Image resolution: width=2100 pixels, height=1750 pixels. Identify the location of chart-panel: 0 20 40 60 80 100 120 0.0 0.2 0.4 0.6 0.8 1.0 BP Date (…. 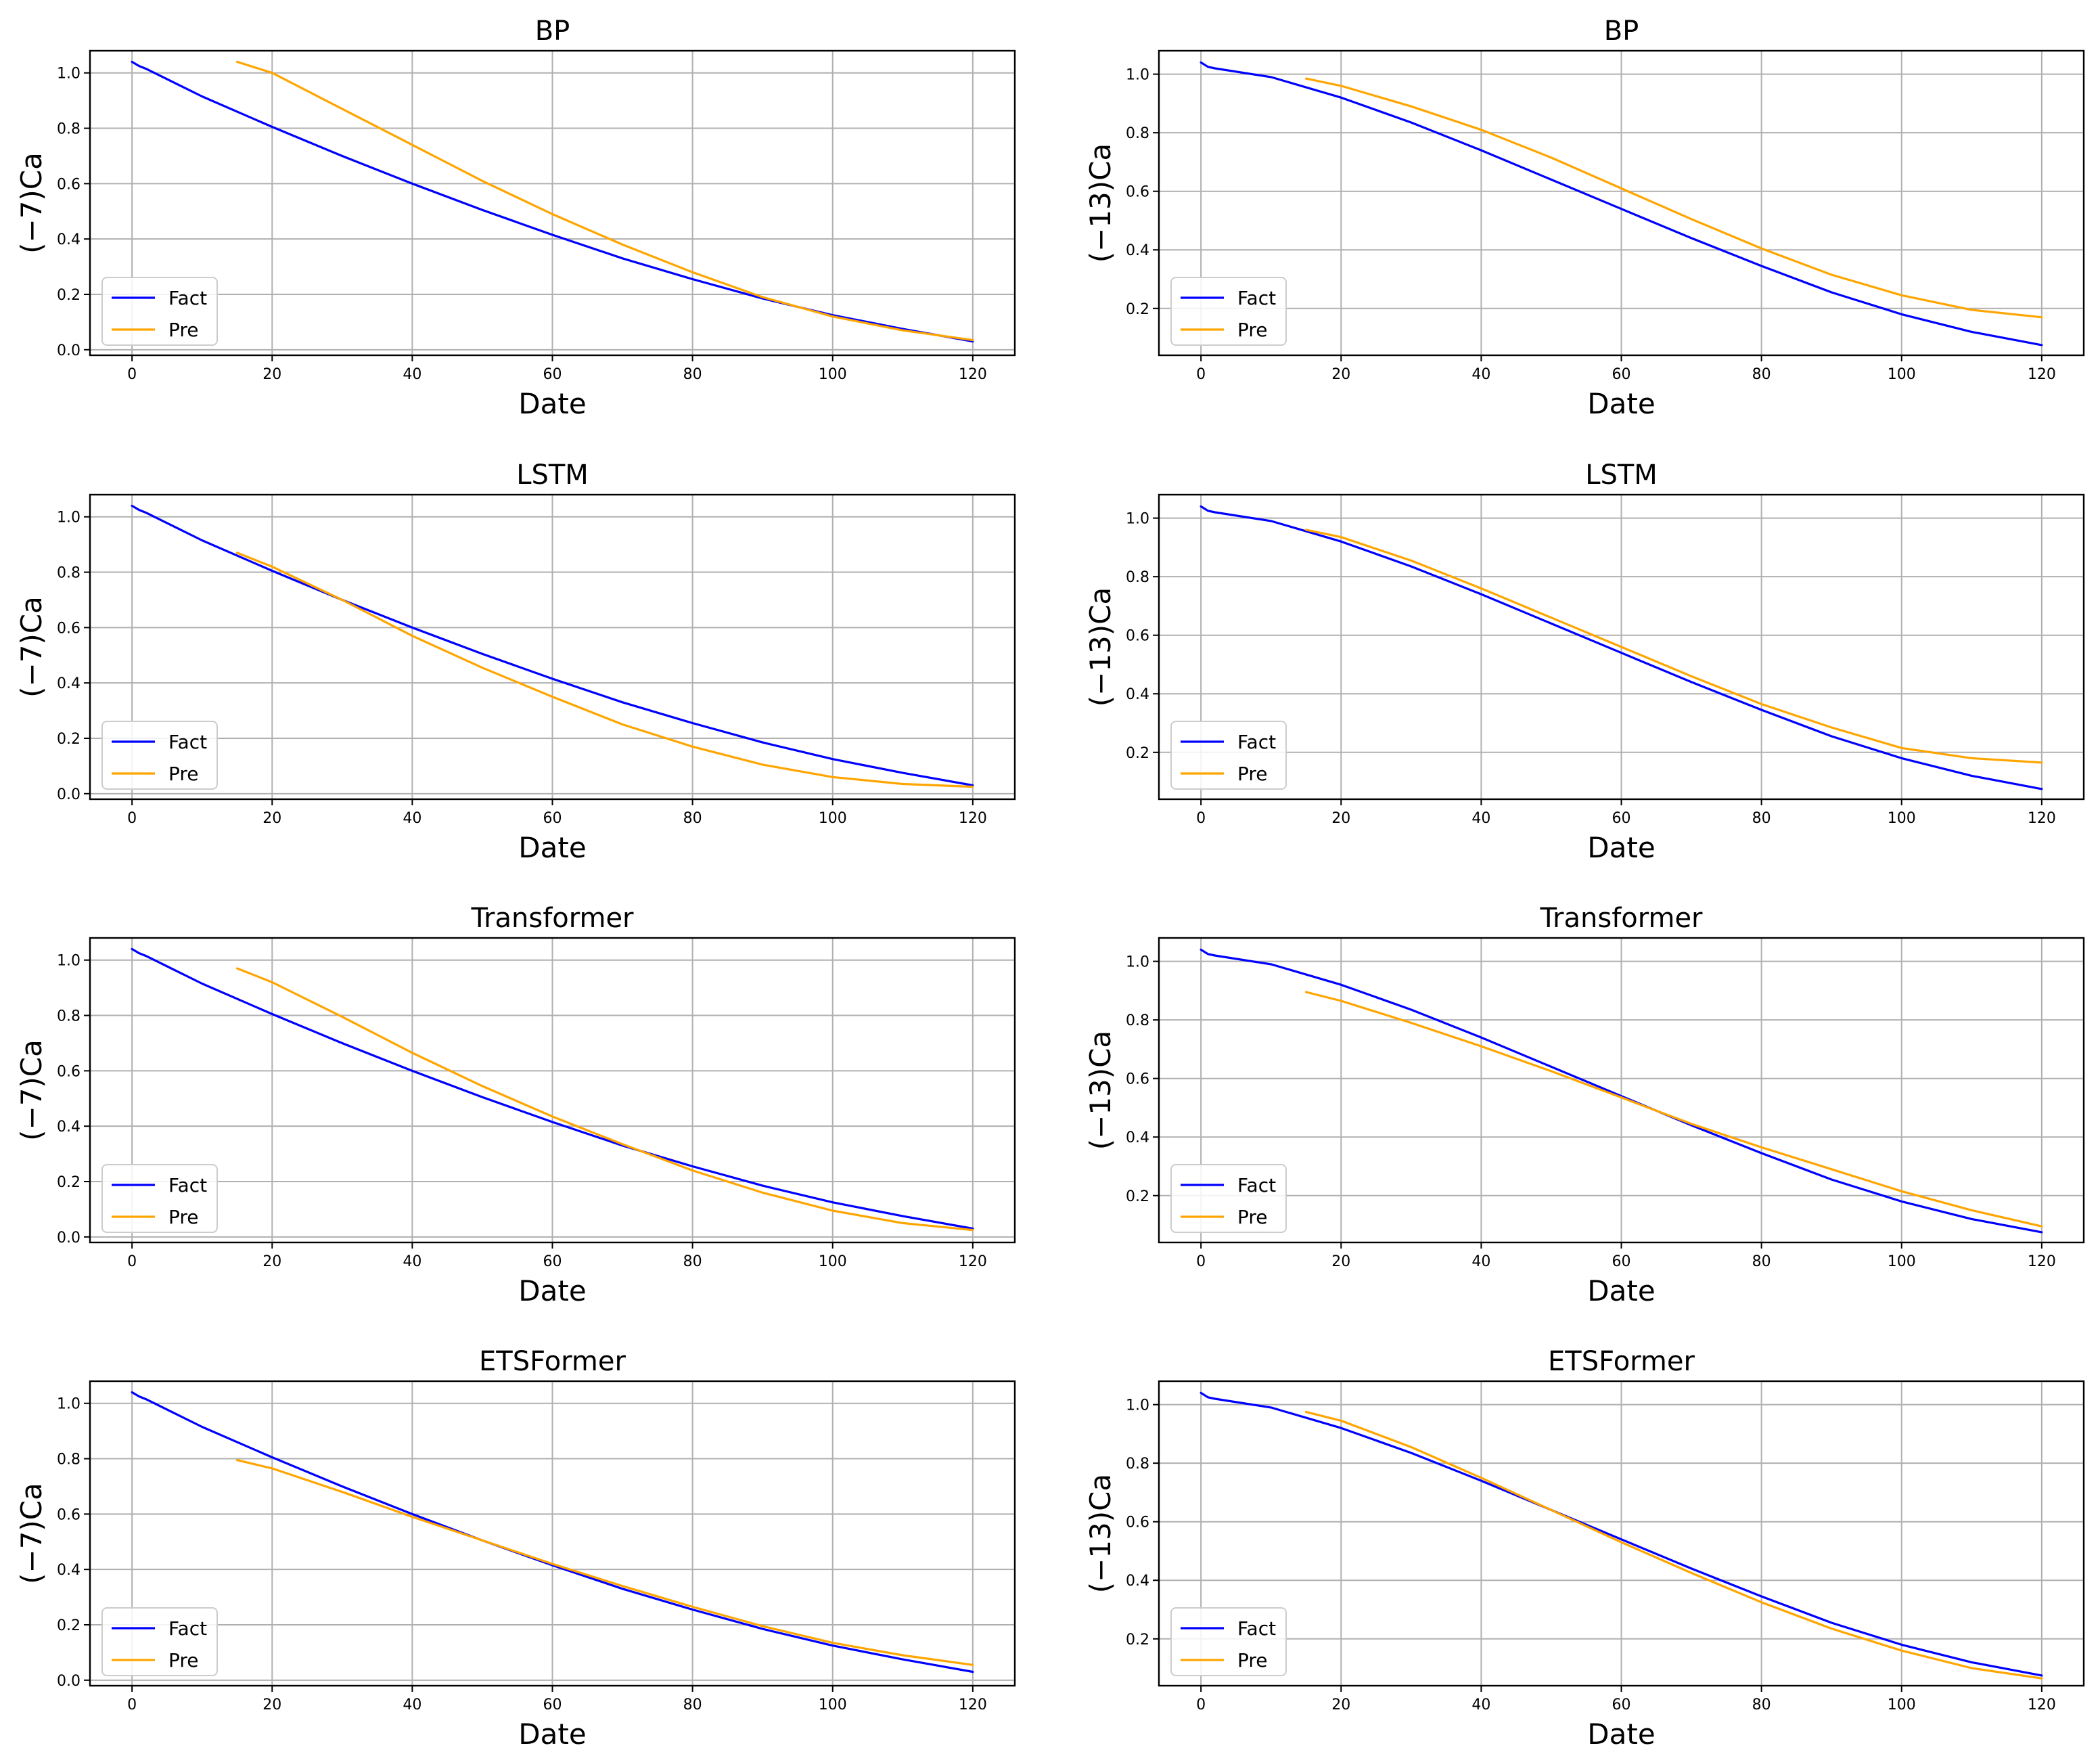
(515, 218).